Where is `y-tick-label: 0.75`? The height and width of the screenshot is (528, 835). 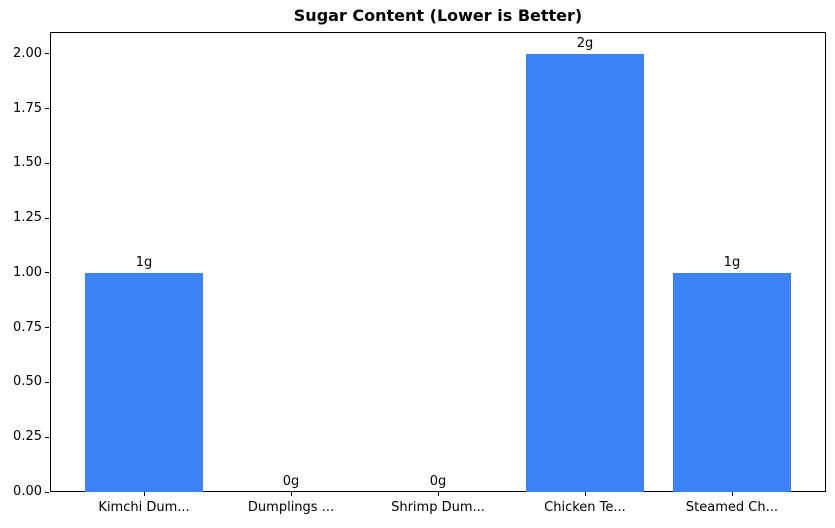 y-tick-label: 0.75 is located at coordinates (27, 327).